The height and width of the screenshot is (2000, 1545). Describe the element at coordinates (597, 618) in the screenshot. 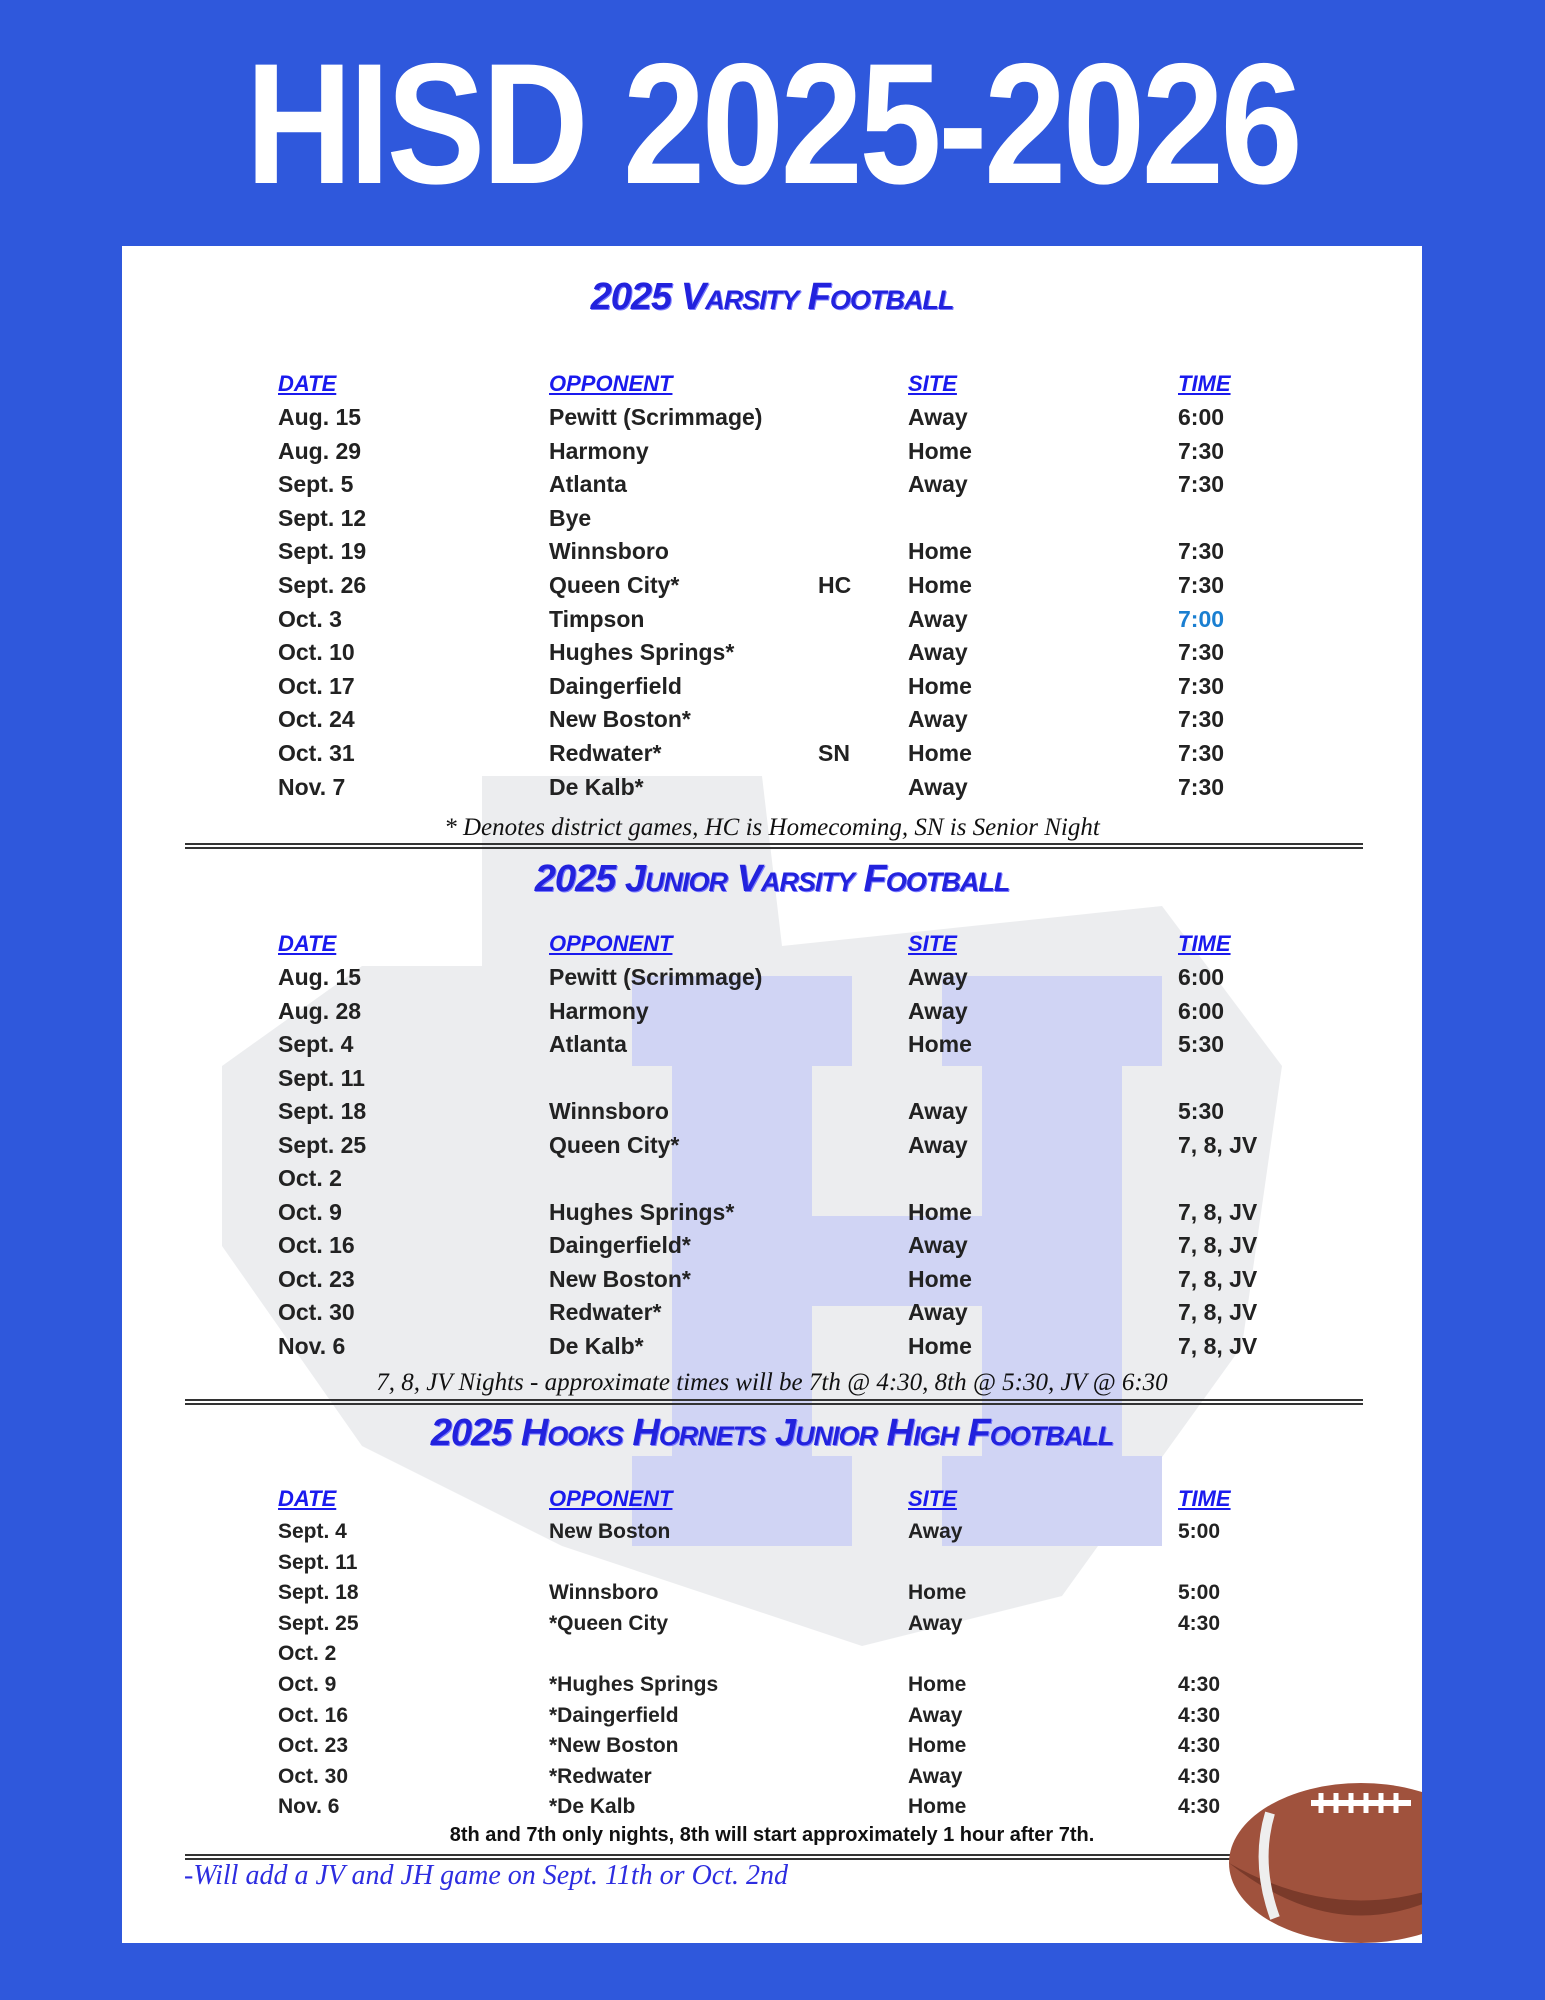

I see `row-opponent: Timpson` at that location.